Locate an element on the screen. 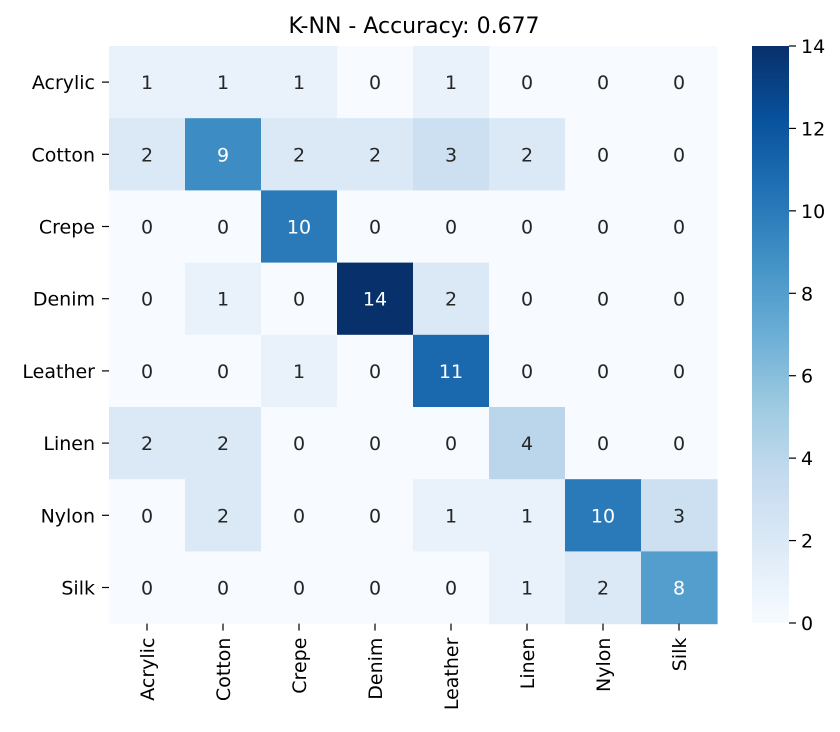 The height and width of the screenshot is (732, 840). colorbar-tick-label: 2 is located at coordinates (807, 542).